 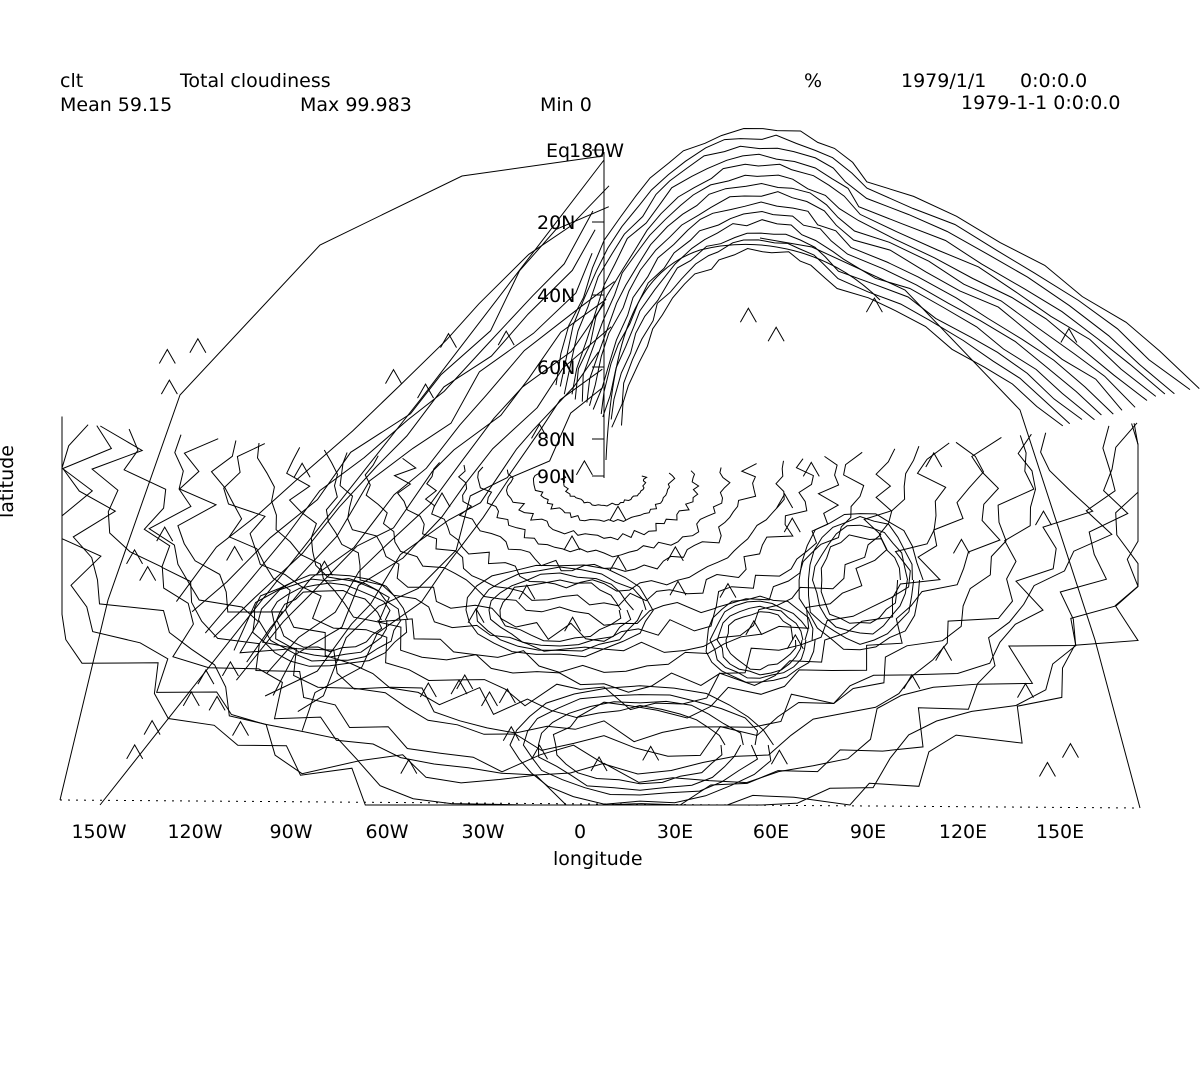 What do you see at coordinates (566, 105) in the screenshot?
I see `min-label: Min 0` at bounding box center [566, 105].